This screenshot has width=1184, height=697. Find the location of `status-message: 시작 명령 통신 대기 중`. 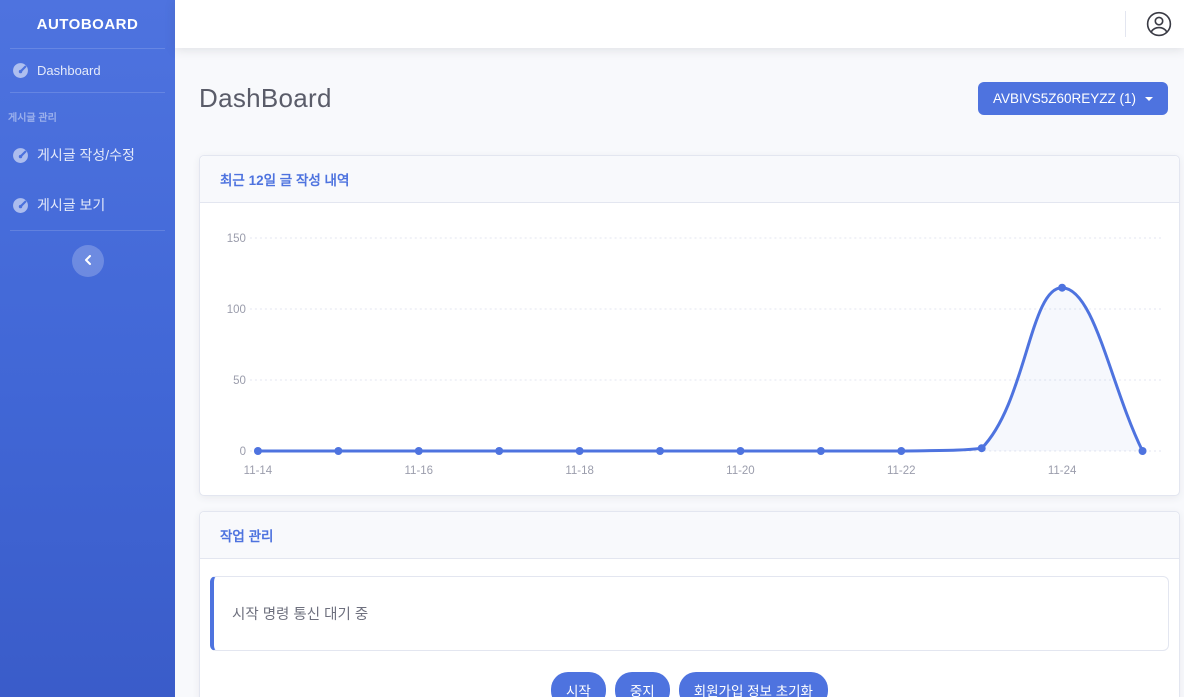

status-message: 시작 명령 통신 대기 중 is located at coordinates (300, 615).